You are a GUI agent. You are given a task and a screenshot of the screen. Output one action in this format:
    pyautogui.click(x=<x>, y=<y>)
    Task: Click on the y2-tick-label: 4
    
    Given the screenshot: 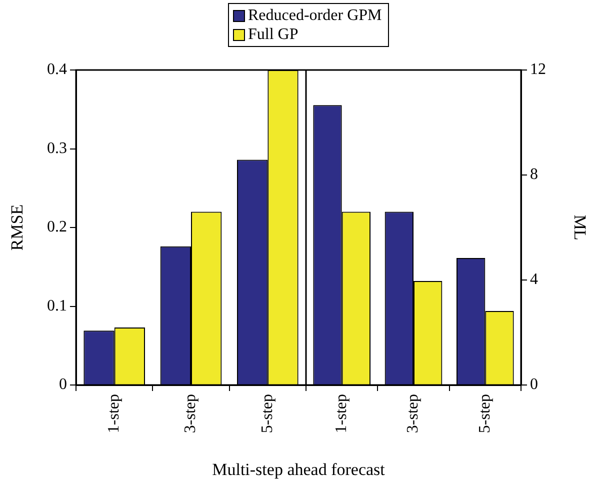 What is the action you would take?
    pyautogui.click(x=534, y=279)
    